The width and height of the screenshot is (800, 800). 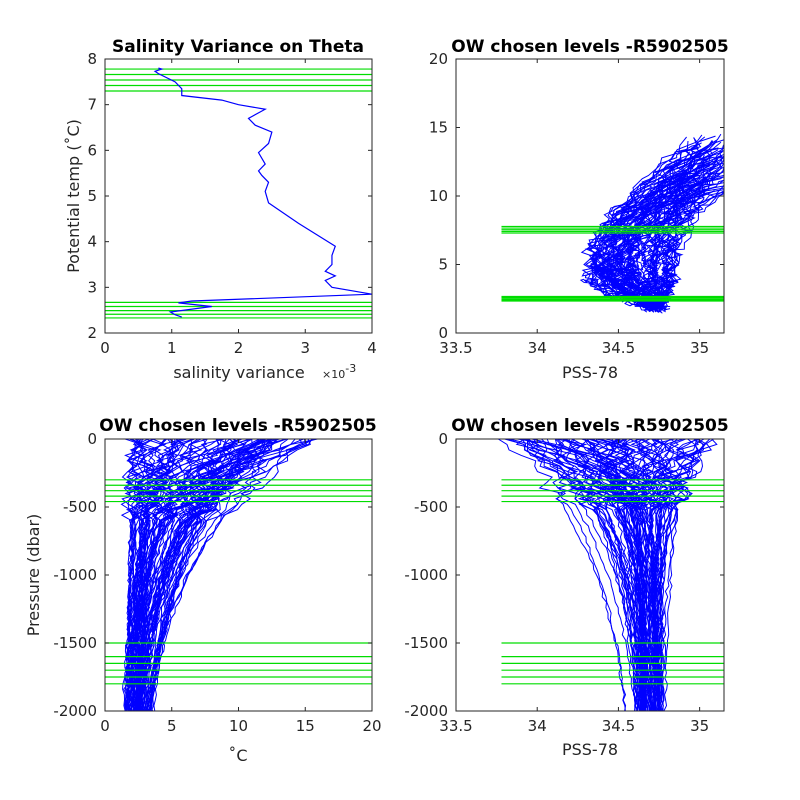 I want to click on y-axis: 0 5 10 15 20, so click(x=576, y=196).